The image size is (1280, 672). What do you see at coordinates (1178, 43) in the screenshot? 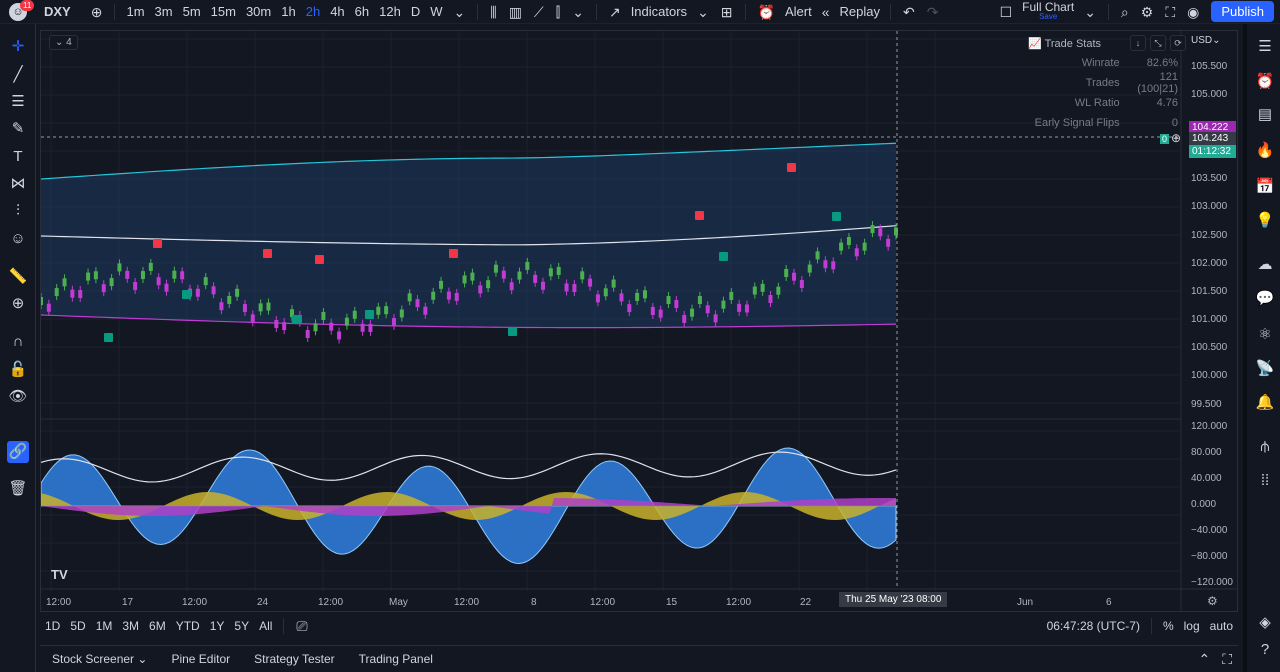
I see `refresh-icon: ⟳` at bounding box center [1178, 43].